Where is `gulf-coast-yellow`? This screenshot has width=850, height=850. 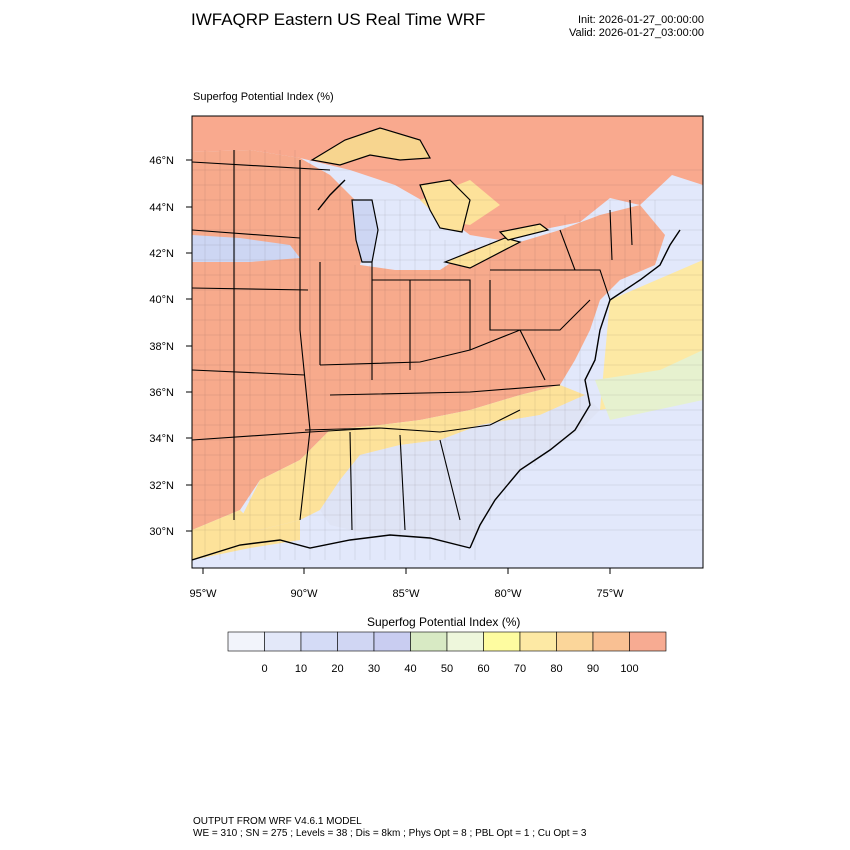 gulf-coast-yellow is located at coordinates (246, 535).